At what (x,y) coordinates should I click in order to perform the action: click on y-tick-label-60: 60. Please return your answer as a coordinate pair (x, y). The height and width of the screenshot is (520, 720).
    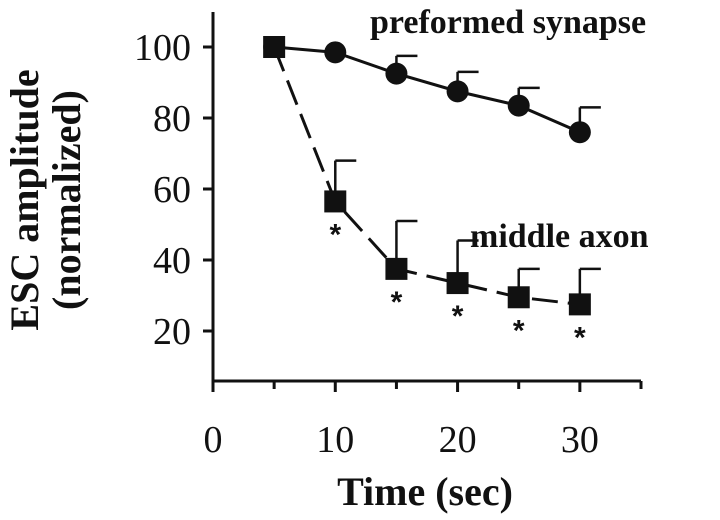
    Looking at the image, I should click on (172, 190).